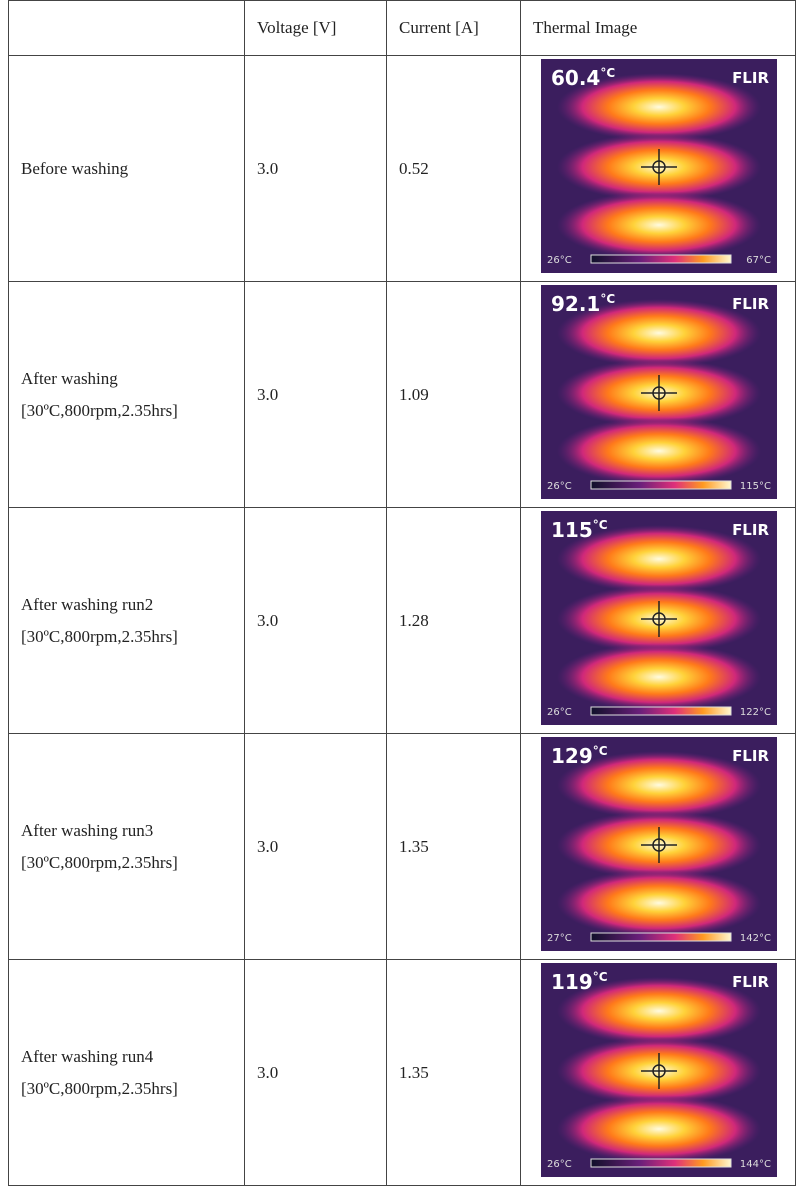  What do you see at coordinates (559, 938) in the screenshot?
I see `scale-min: 27°C` at bounding box center [559, 938].